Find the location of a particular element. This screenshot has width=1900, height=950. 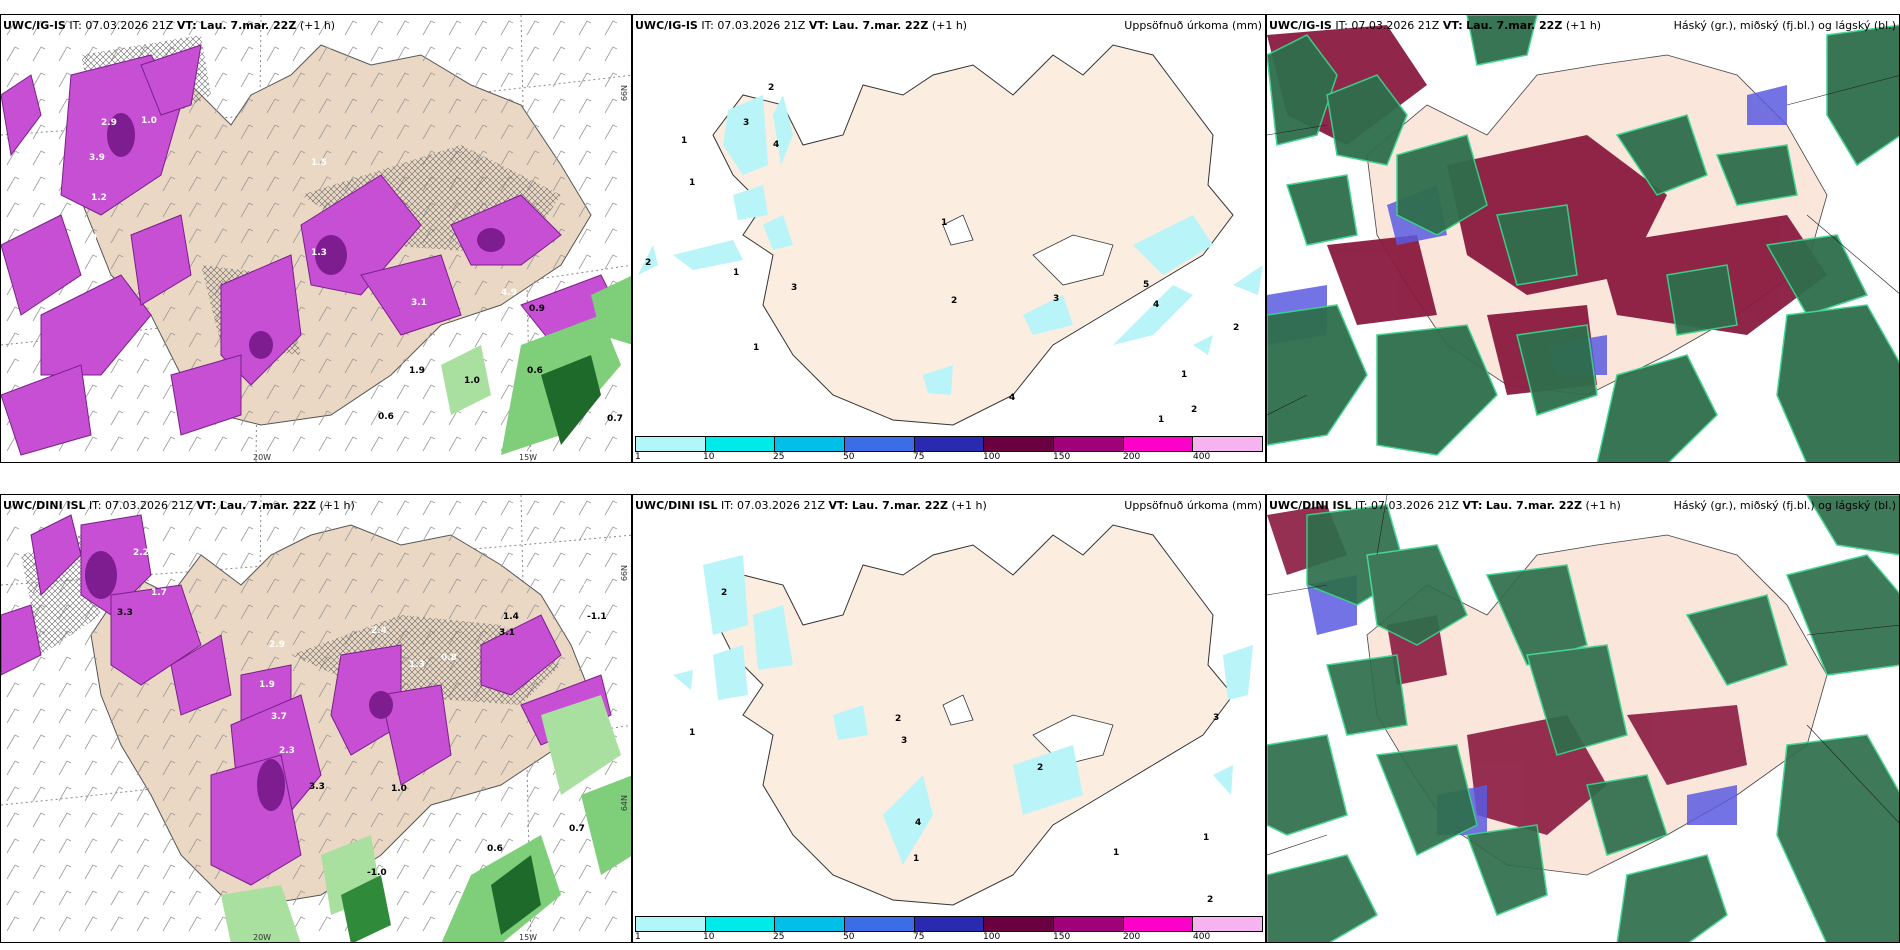

cbar-label: 10 is located at coordinates (709, 937).